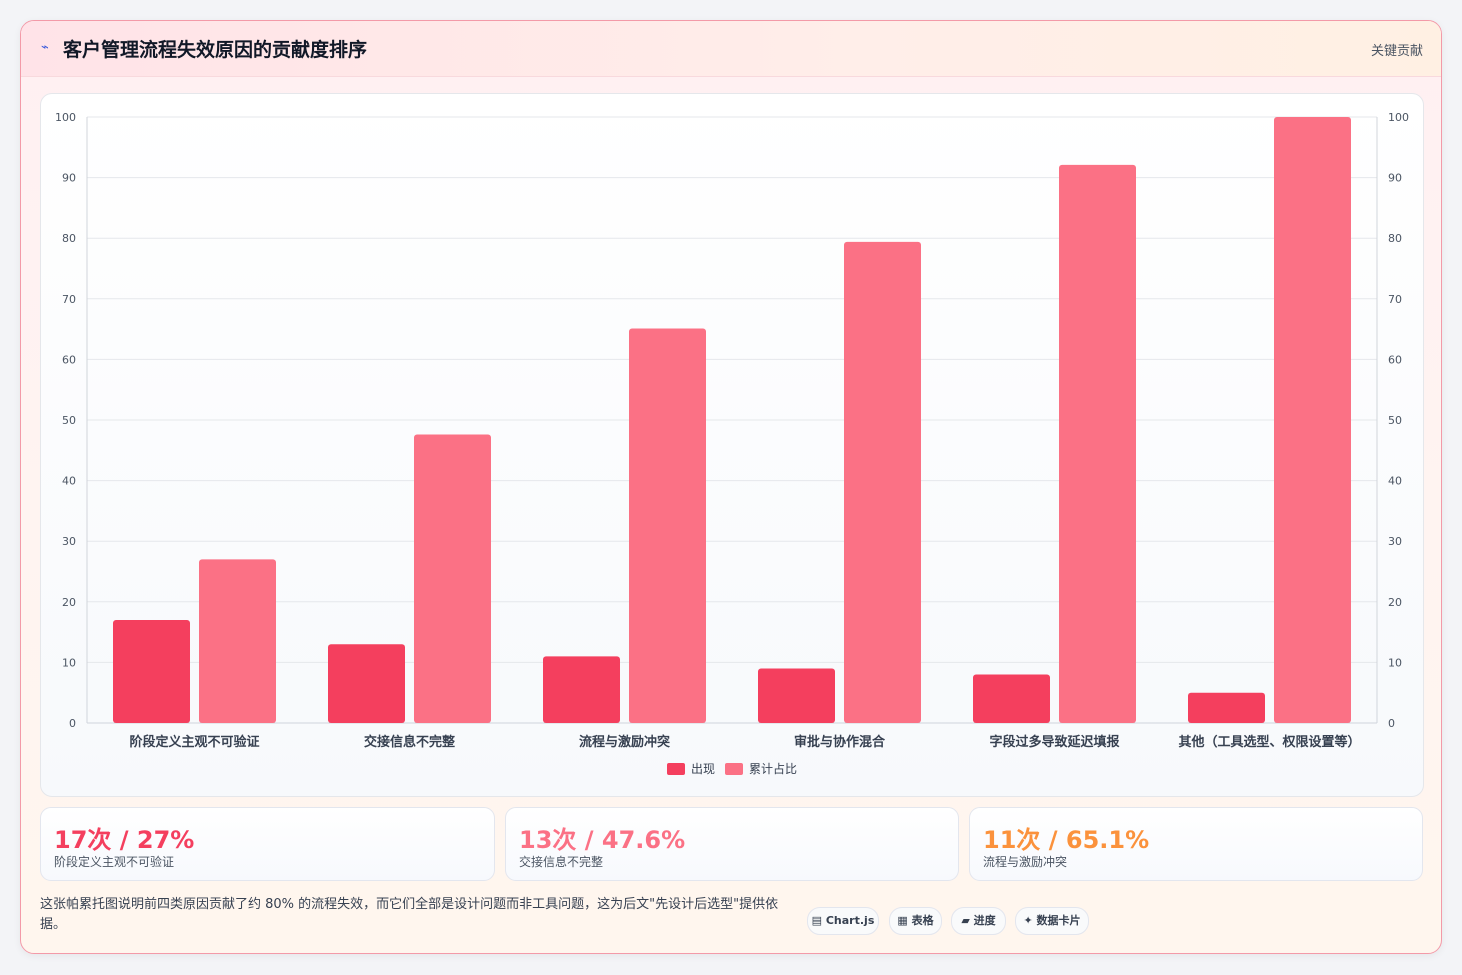  I want to click on table-icon: ▦, so click(902, 920).